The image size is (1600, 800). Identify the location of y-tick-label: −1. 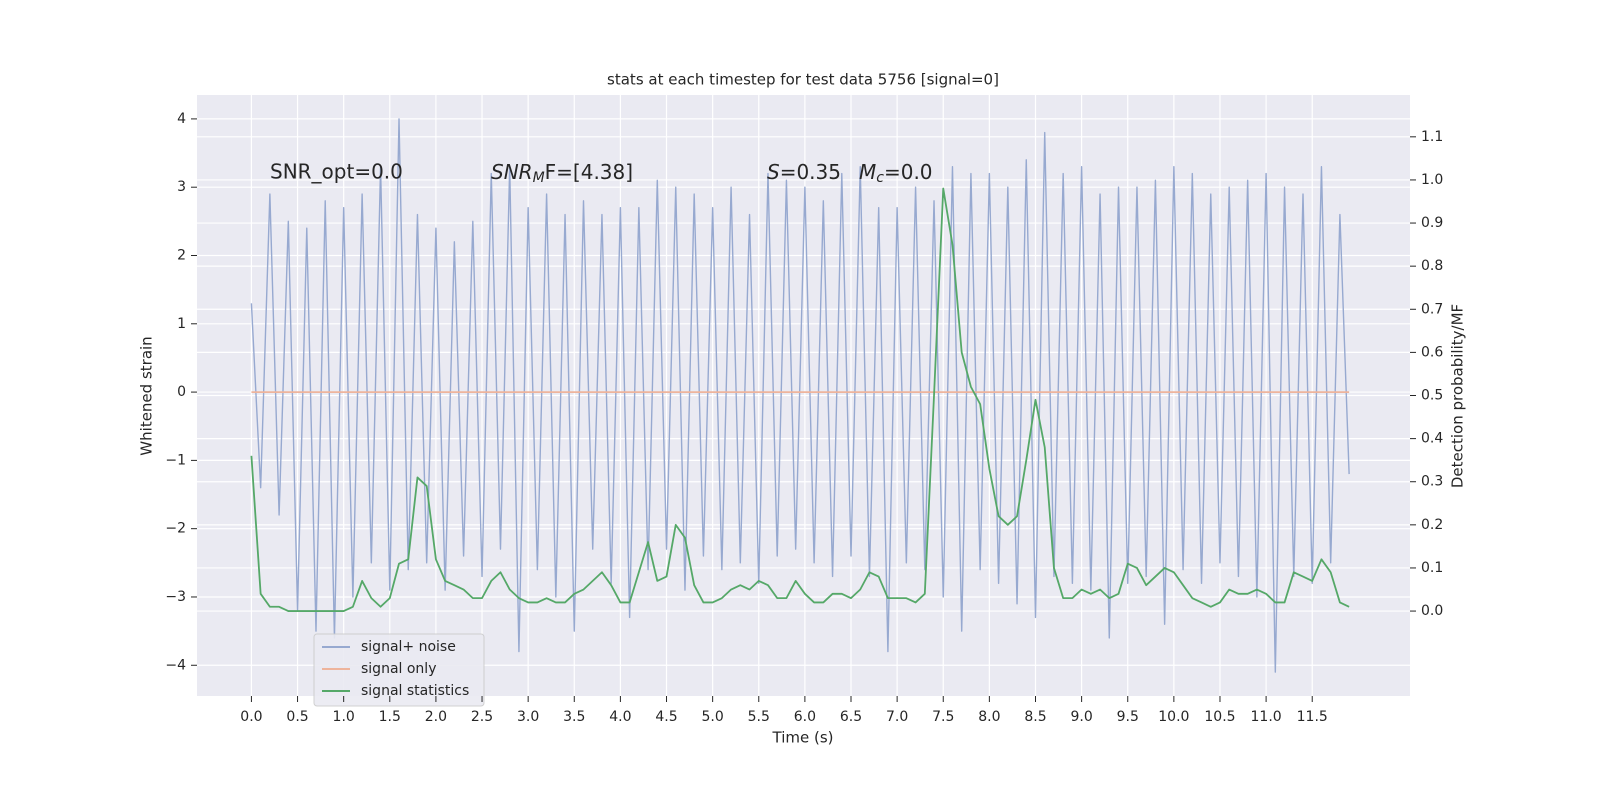
(175, 460).